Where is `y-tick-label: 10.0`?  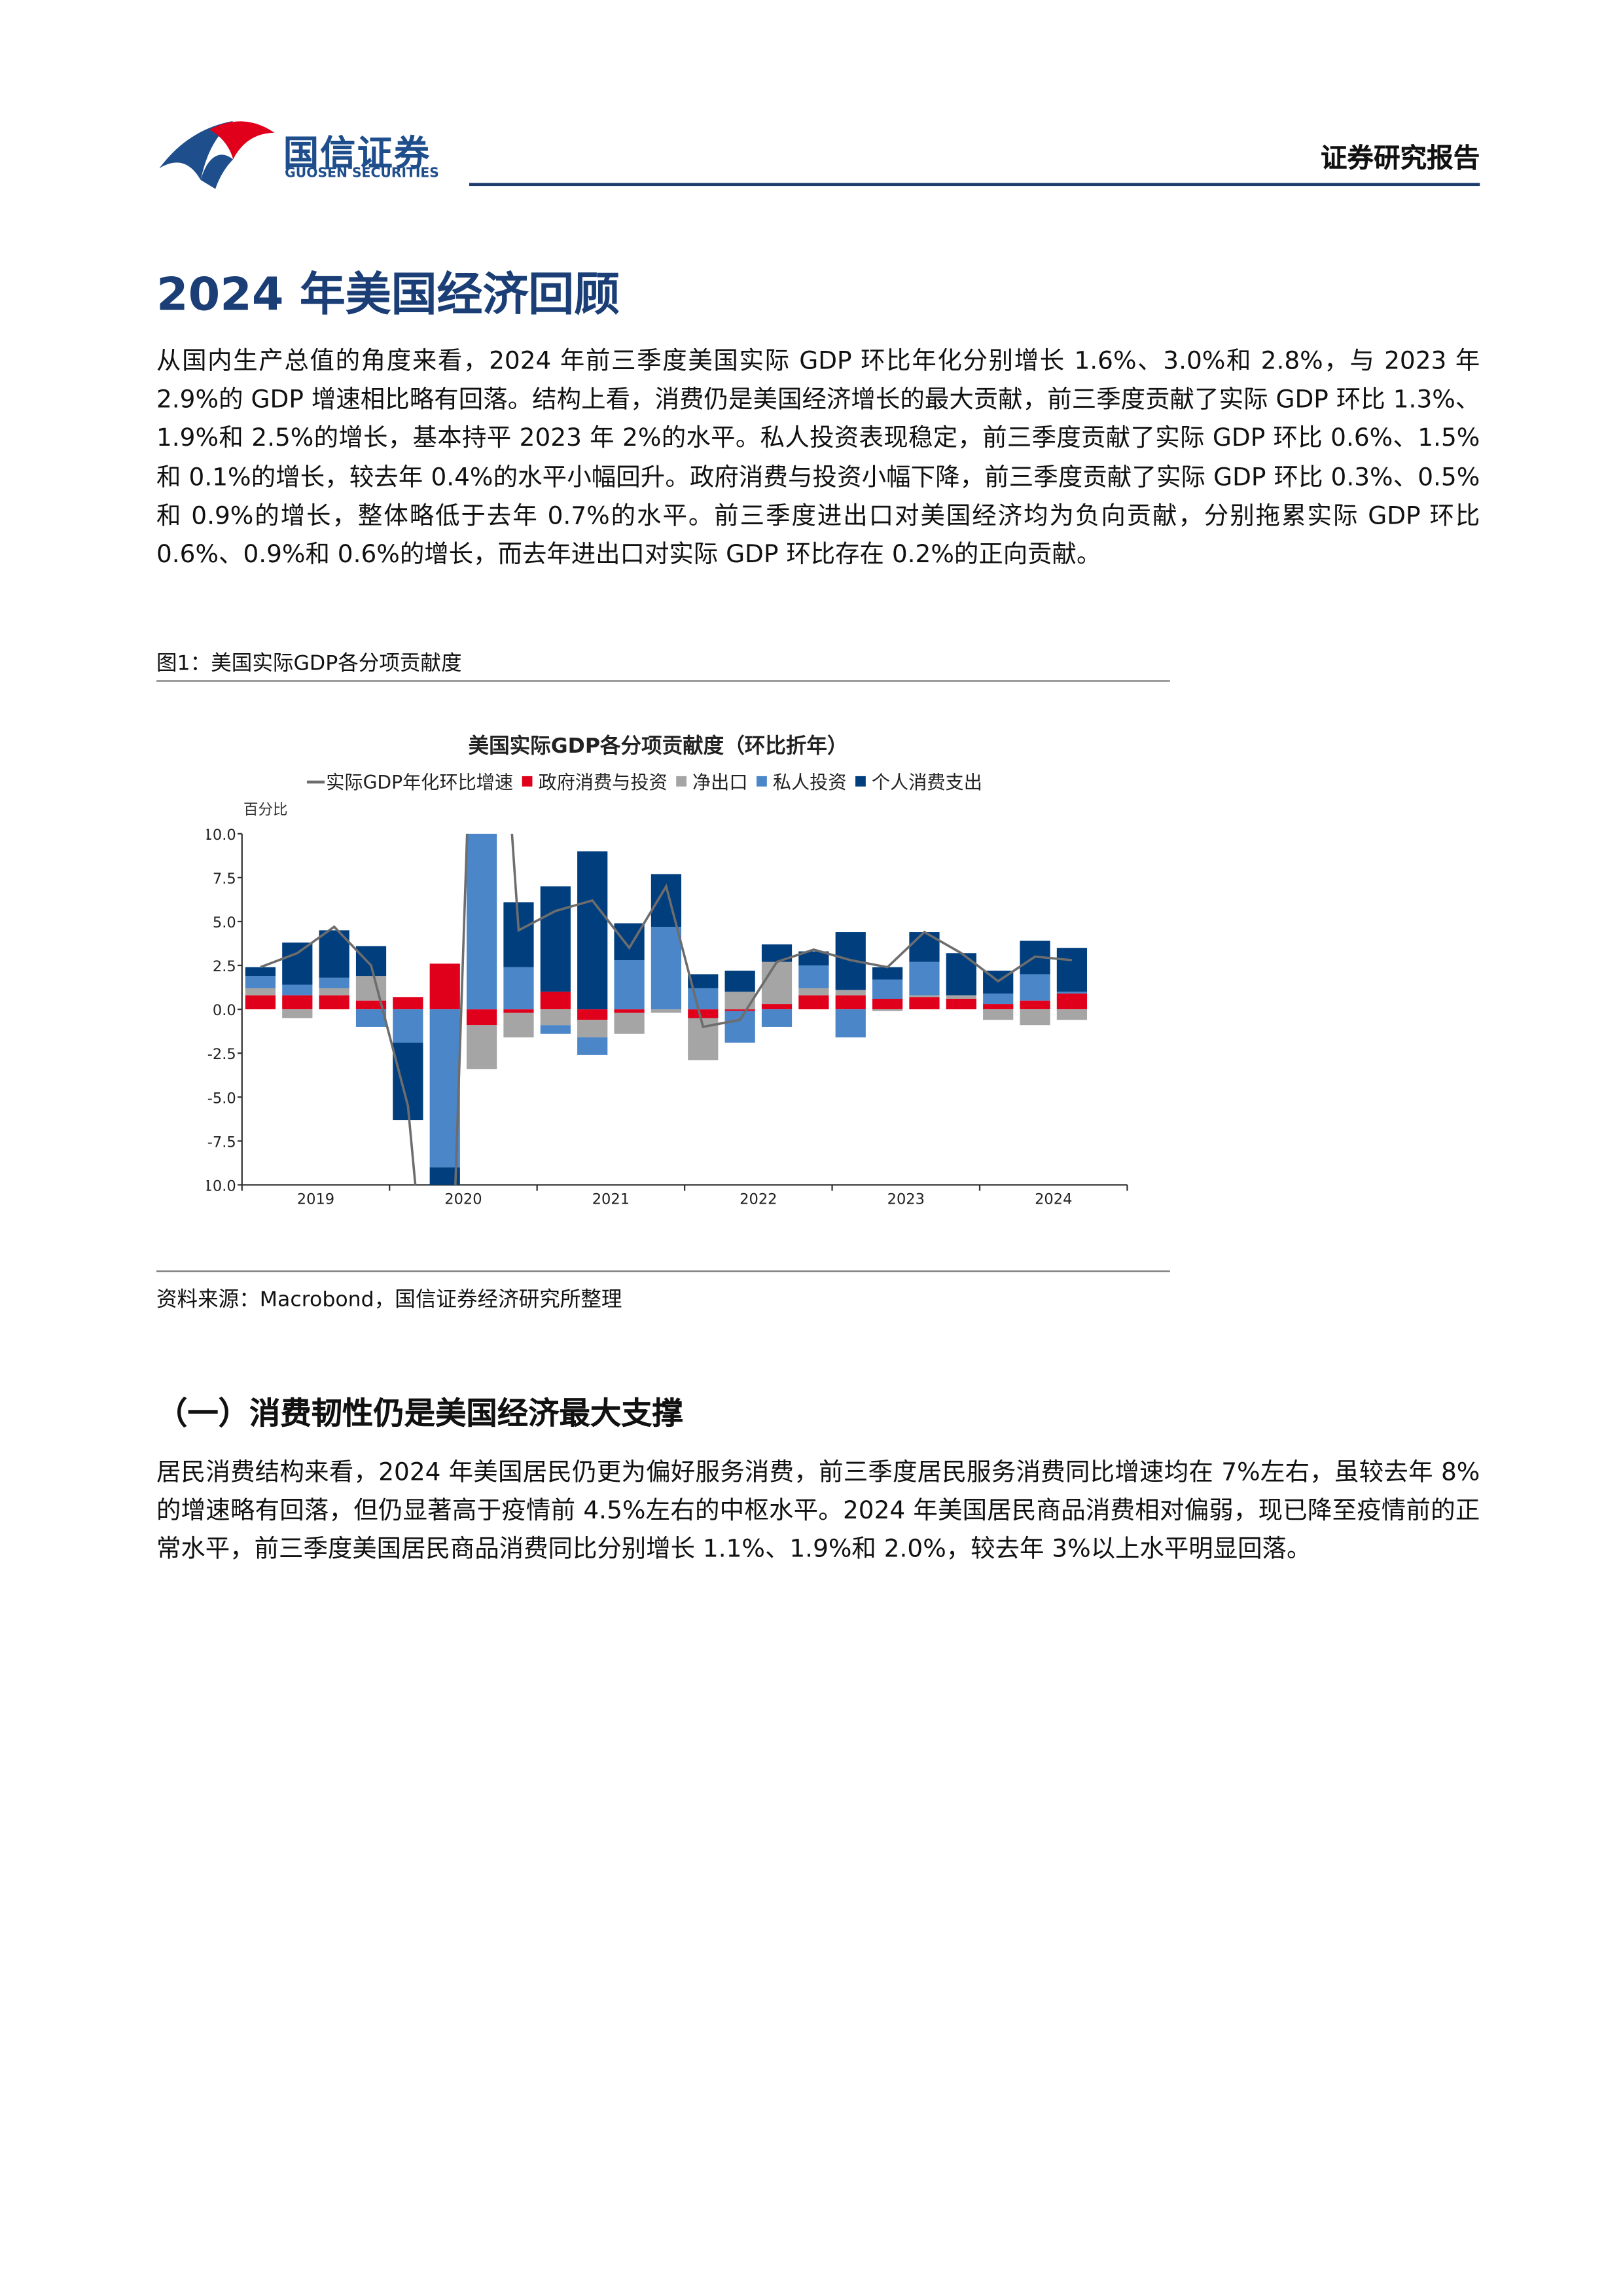
y-tick-label: 10.0 is located at coordinates (221, 835).